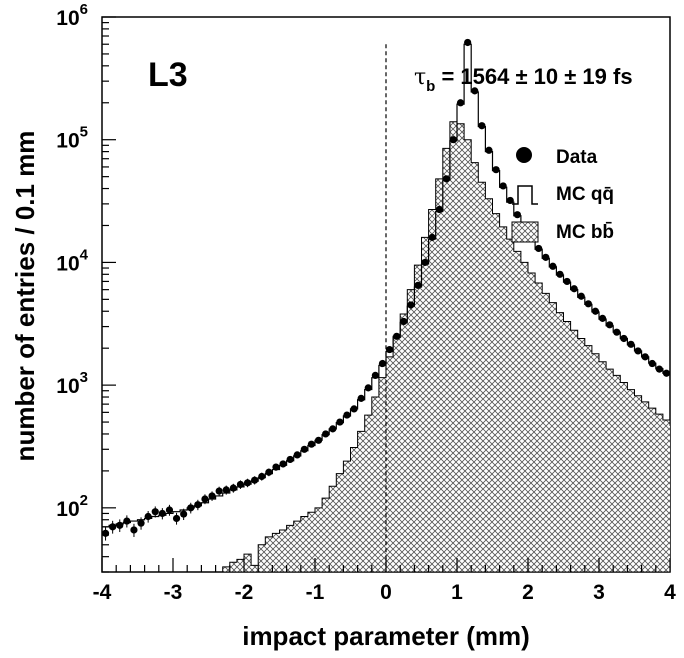 This screenshot has width=684, height=658. Describe the element at coordinates (72, 138) in the screenshot. I see `y-tick-label: 10⁵` at that location.